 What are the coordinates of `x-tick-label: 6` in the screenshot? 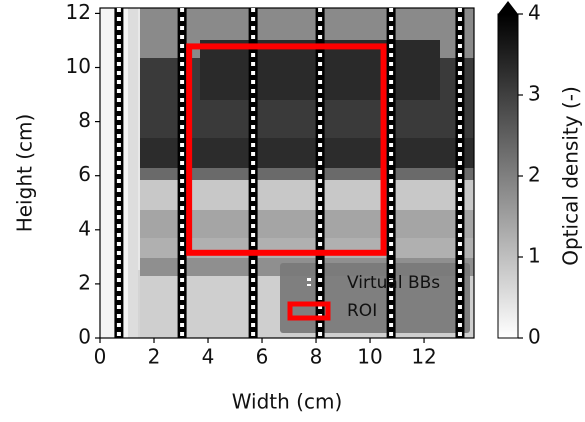 It's located at (262, 357).